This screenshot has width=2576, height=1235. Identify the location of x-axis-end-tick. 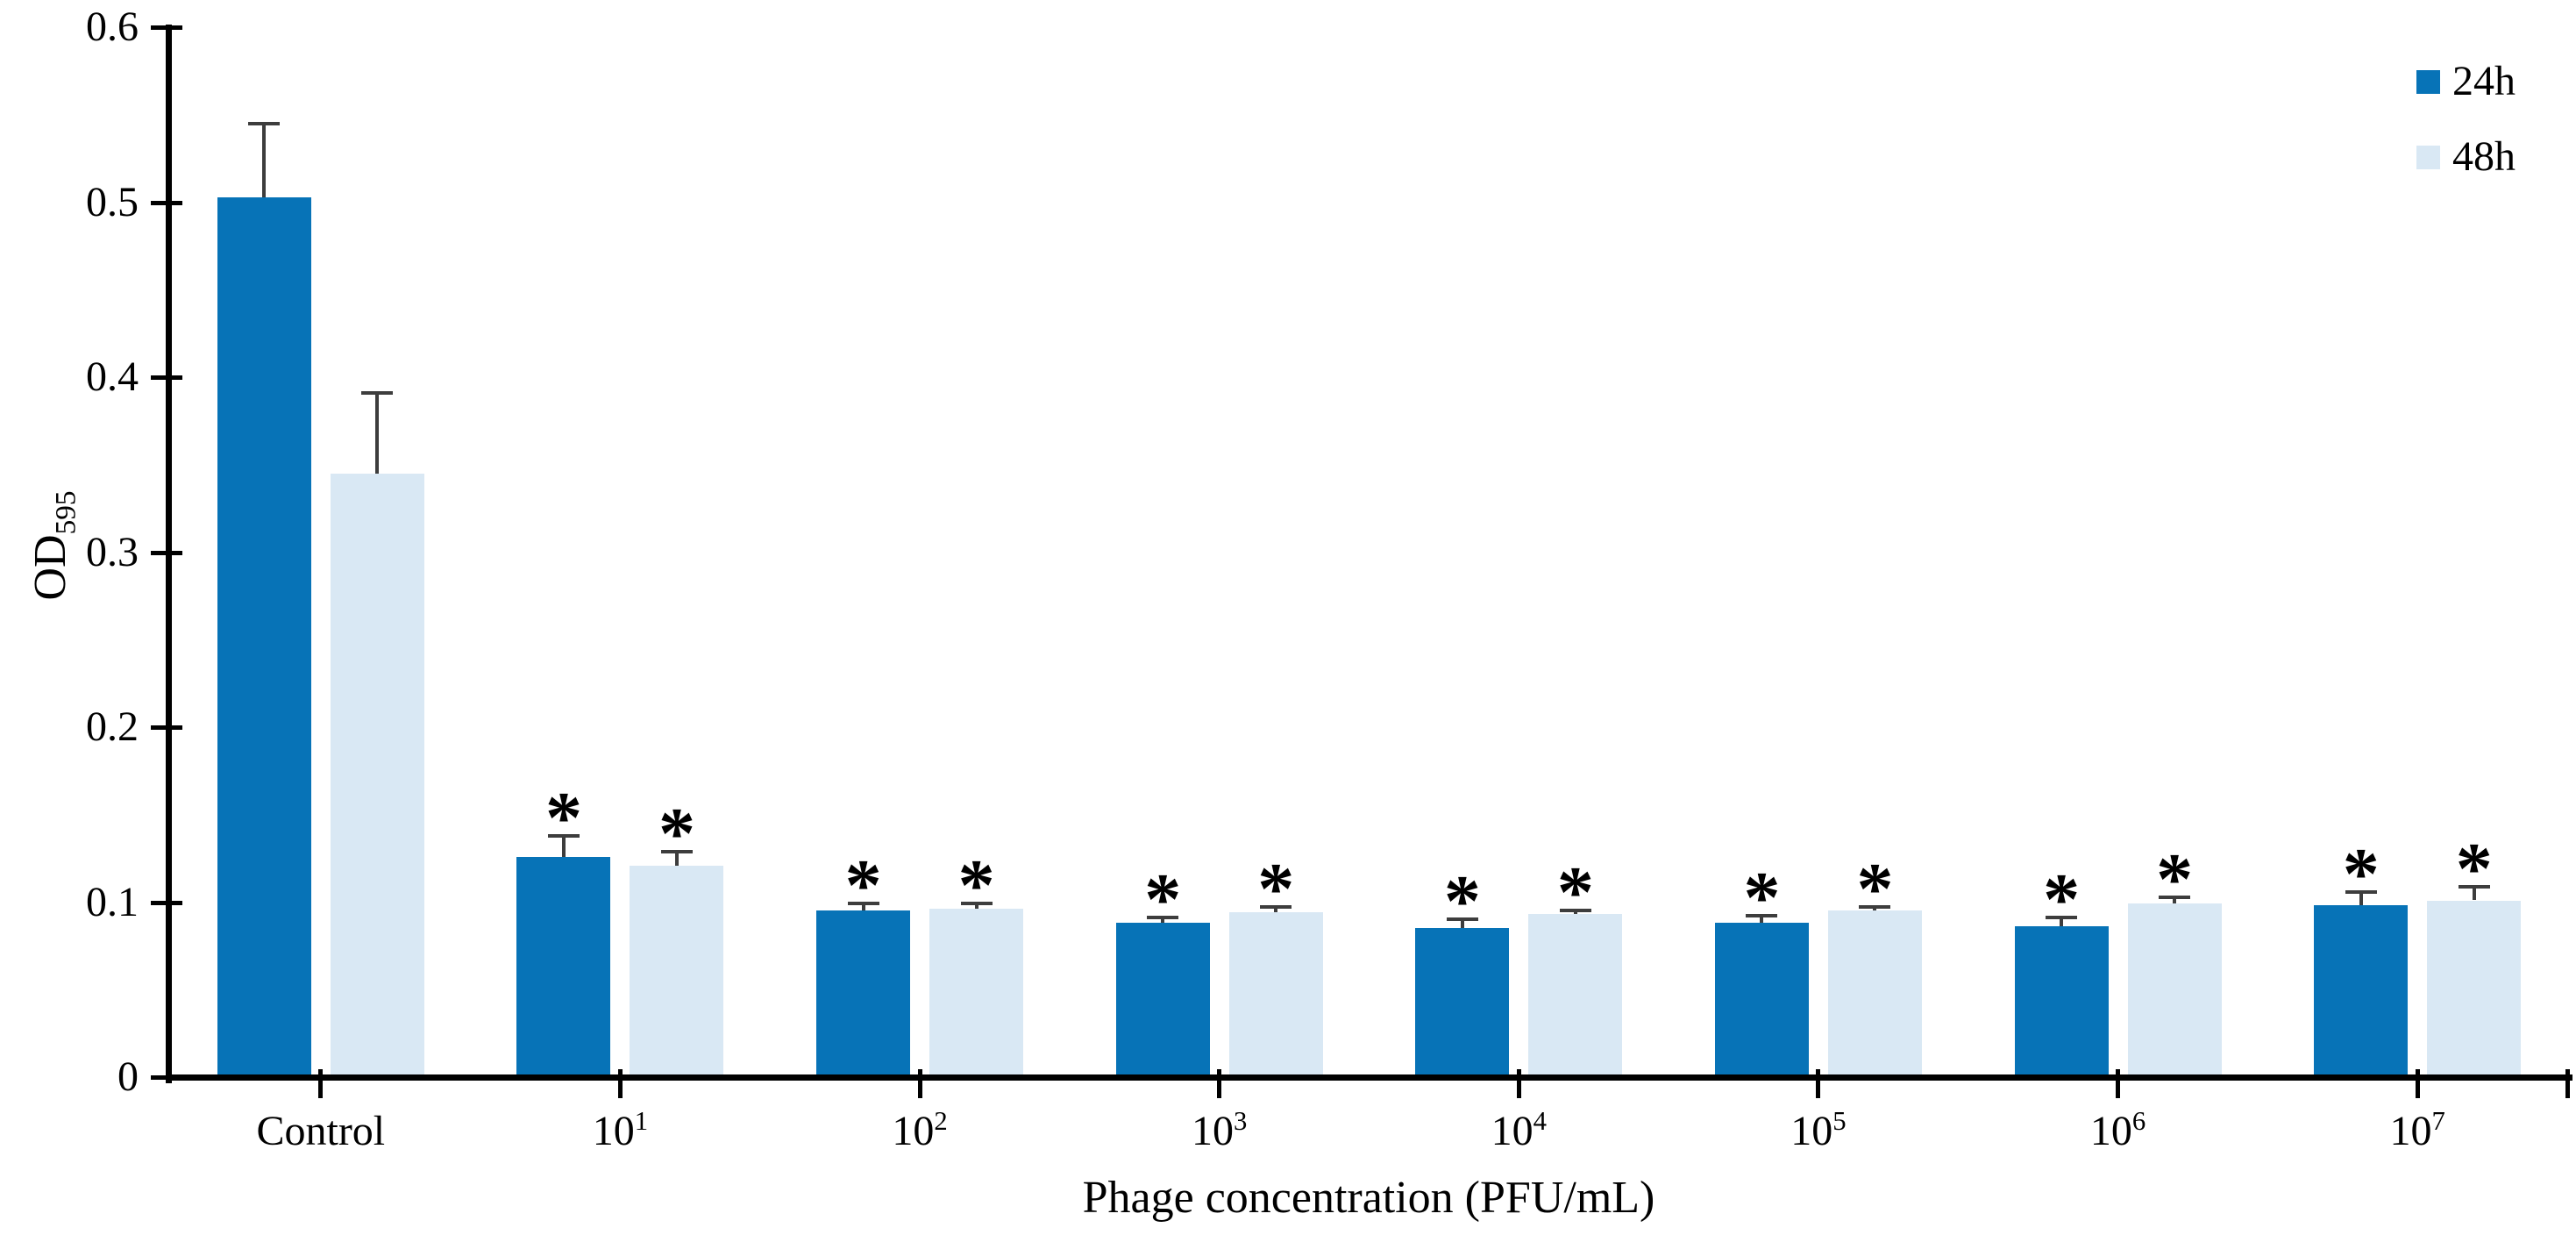
(2567, 1083).